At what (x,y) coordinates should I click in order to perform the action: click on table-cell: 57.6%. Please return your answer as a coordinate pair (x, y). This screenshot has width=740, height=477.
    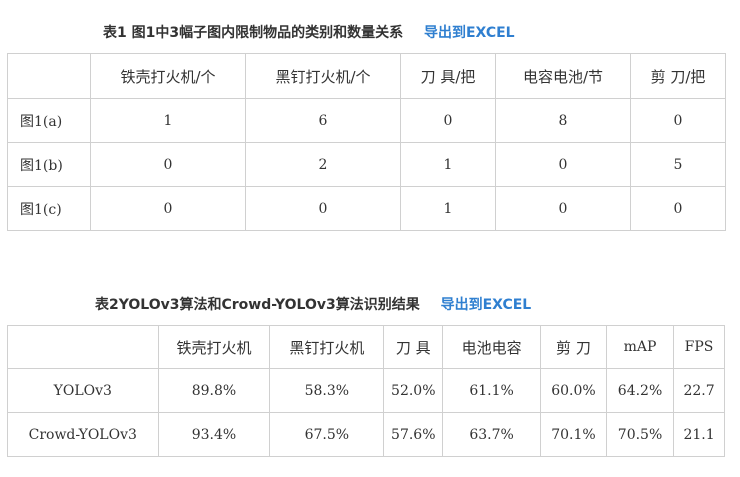
    Looking at the image, I should click on (413, 434).